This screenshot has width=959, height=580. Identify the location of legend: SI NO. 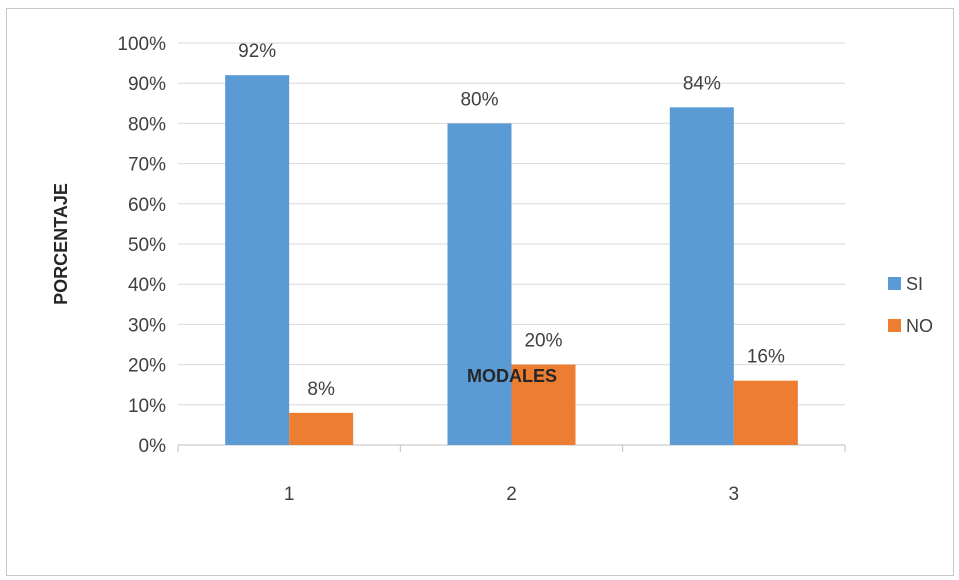
(910, 305).